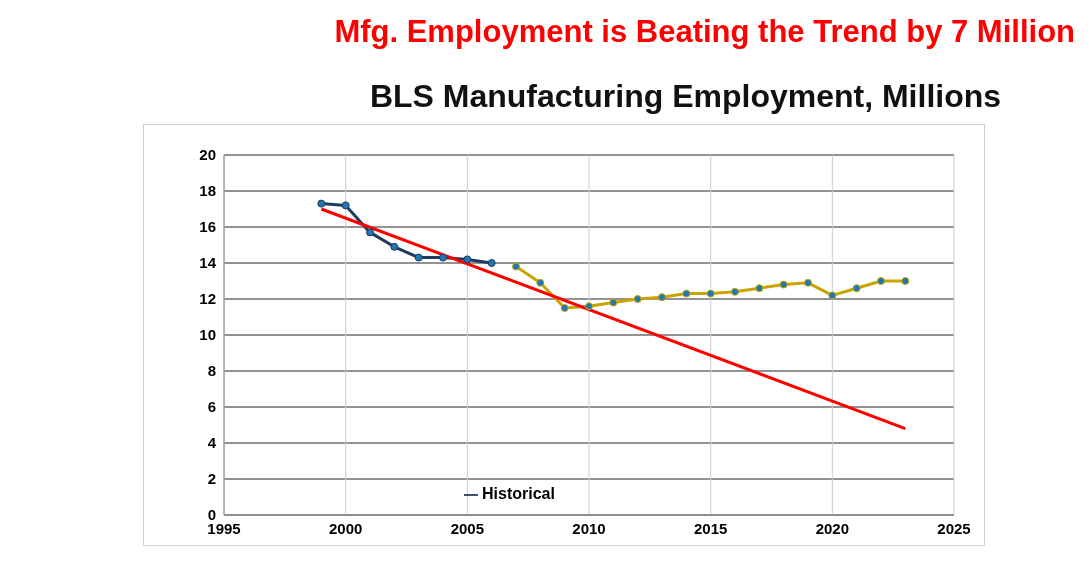 This screenshot has height=567, width=1091. What do you see at coordinates (207, 191) in the screenshot?
I see `y-tick-label: 18` at bounding box center [207, 191].